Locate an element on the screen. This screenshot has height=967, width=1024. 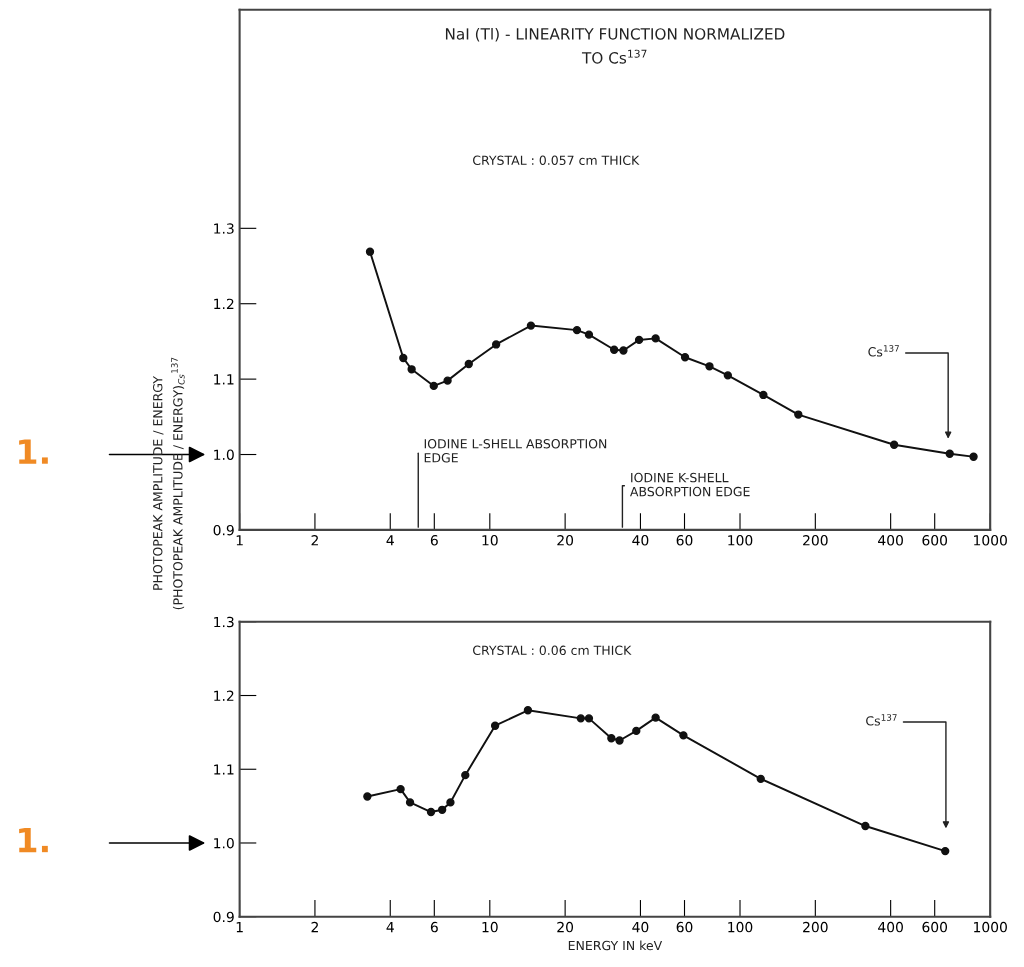
x-axis-title: ENERGY IN keV is located at coordinates (615, 945).